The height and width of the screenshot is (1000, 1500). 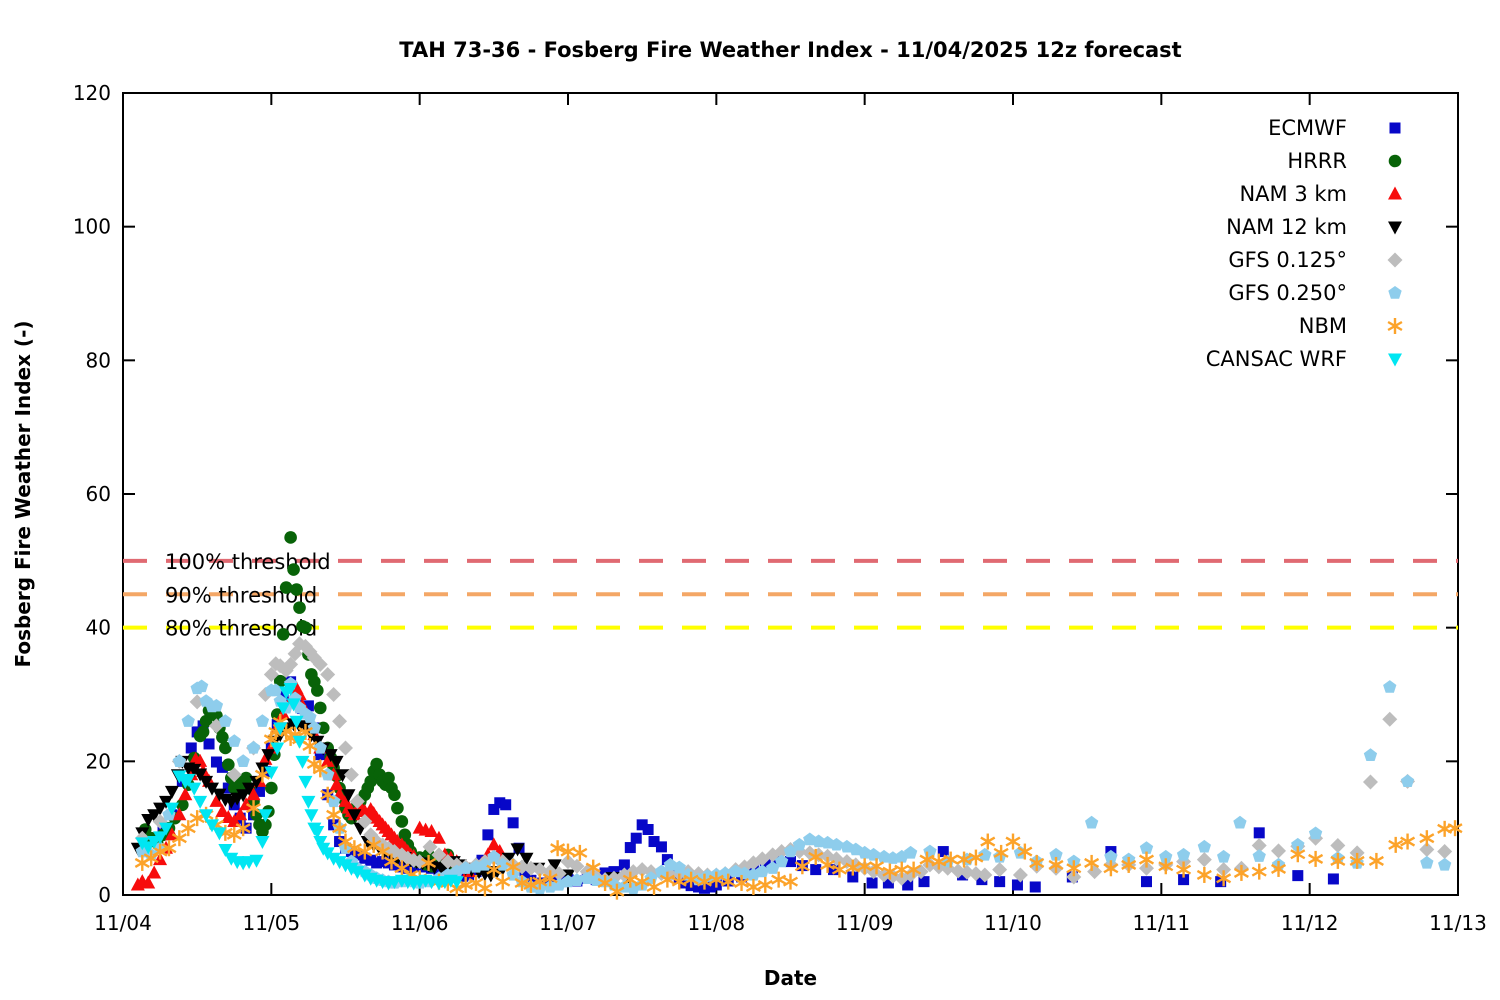 What do you see at coordinates (790, 978) in the screenshot?
I see `x-axis-label: Date` at bounding box center [790, 978].